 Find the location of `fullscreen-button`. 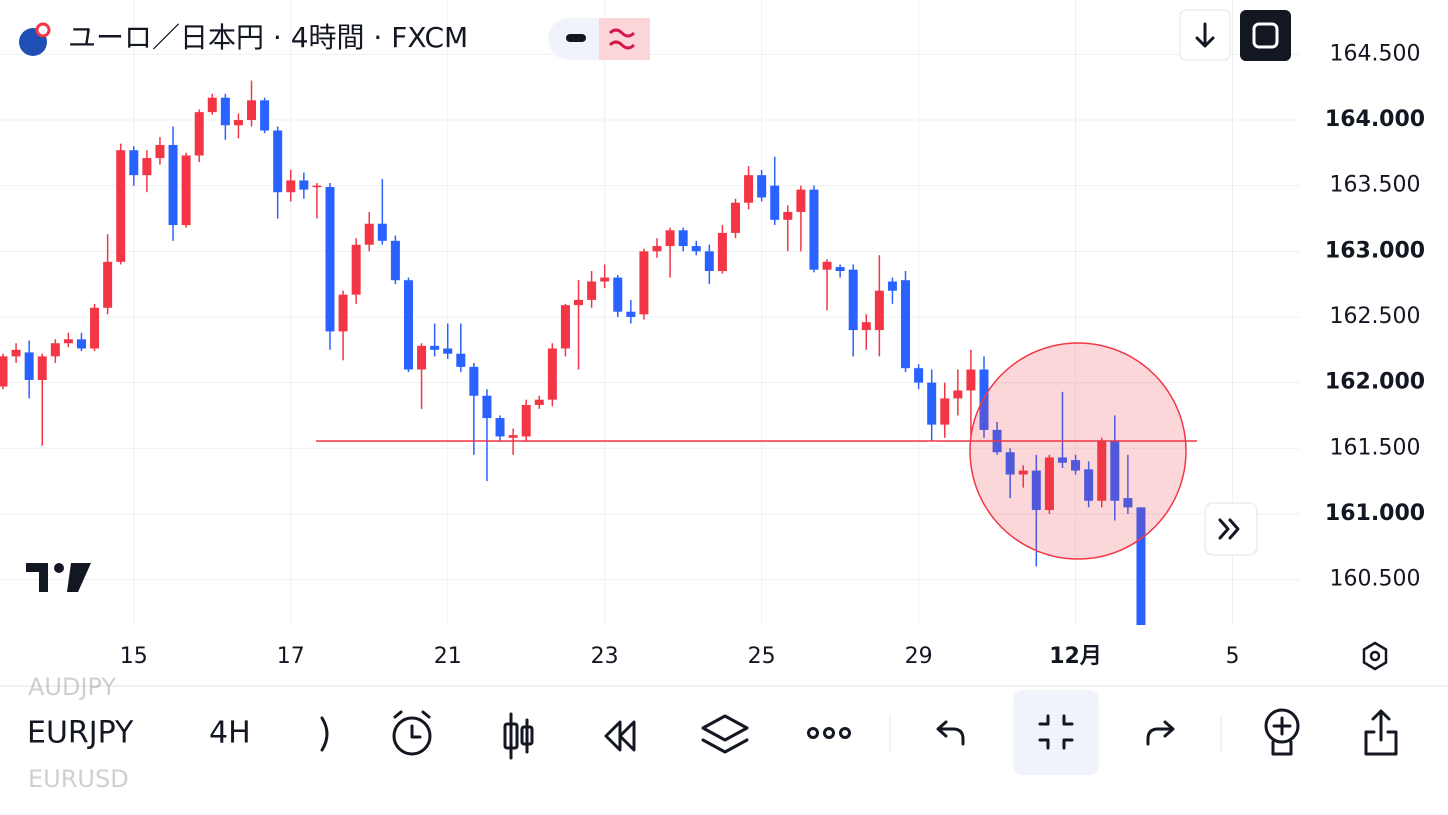

fullscreen-button is located at coordinates (1265, 35).